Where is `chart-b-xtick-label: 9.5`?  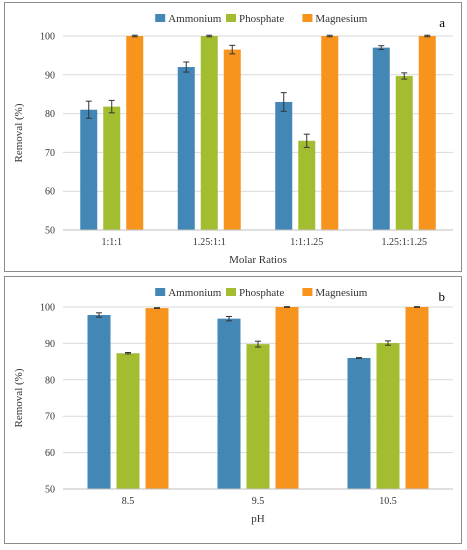
chart-b-xtick-label: 9.5 is located at coordinates (258, 501).